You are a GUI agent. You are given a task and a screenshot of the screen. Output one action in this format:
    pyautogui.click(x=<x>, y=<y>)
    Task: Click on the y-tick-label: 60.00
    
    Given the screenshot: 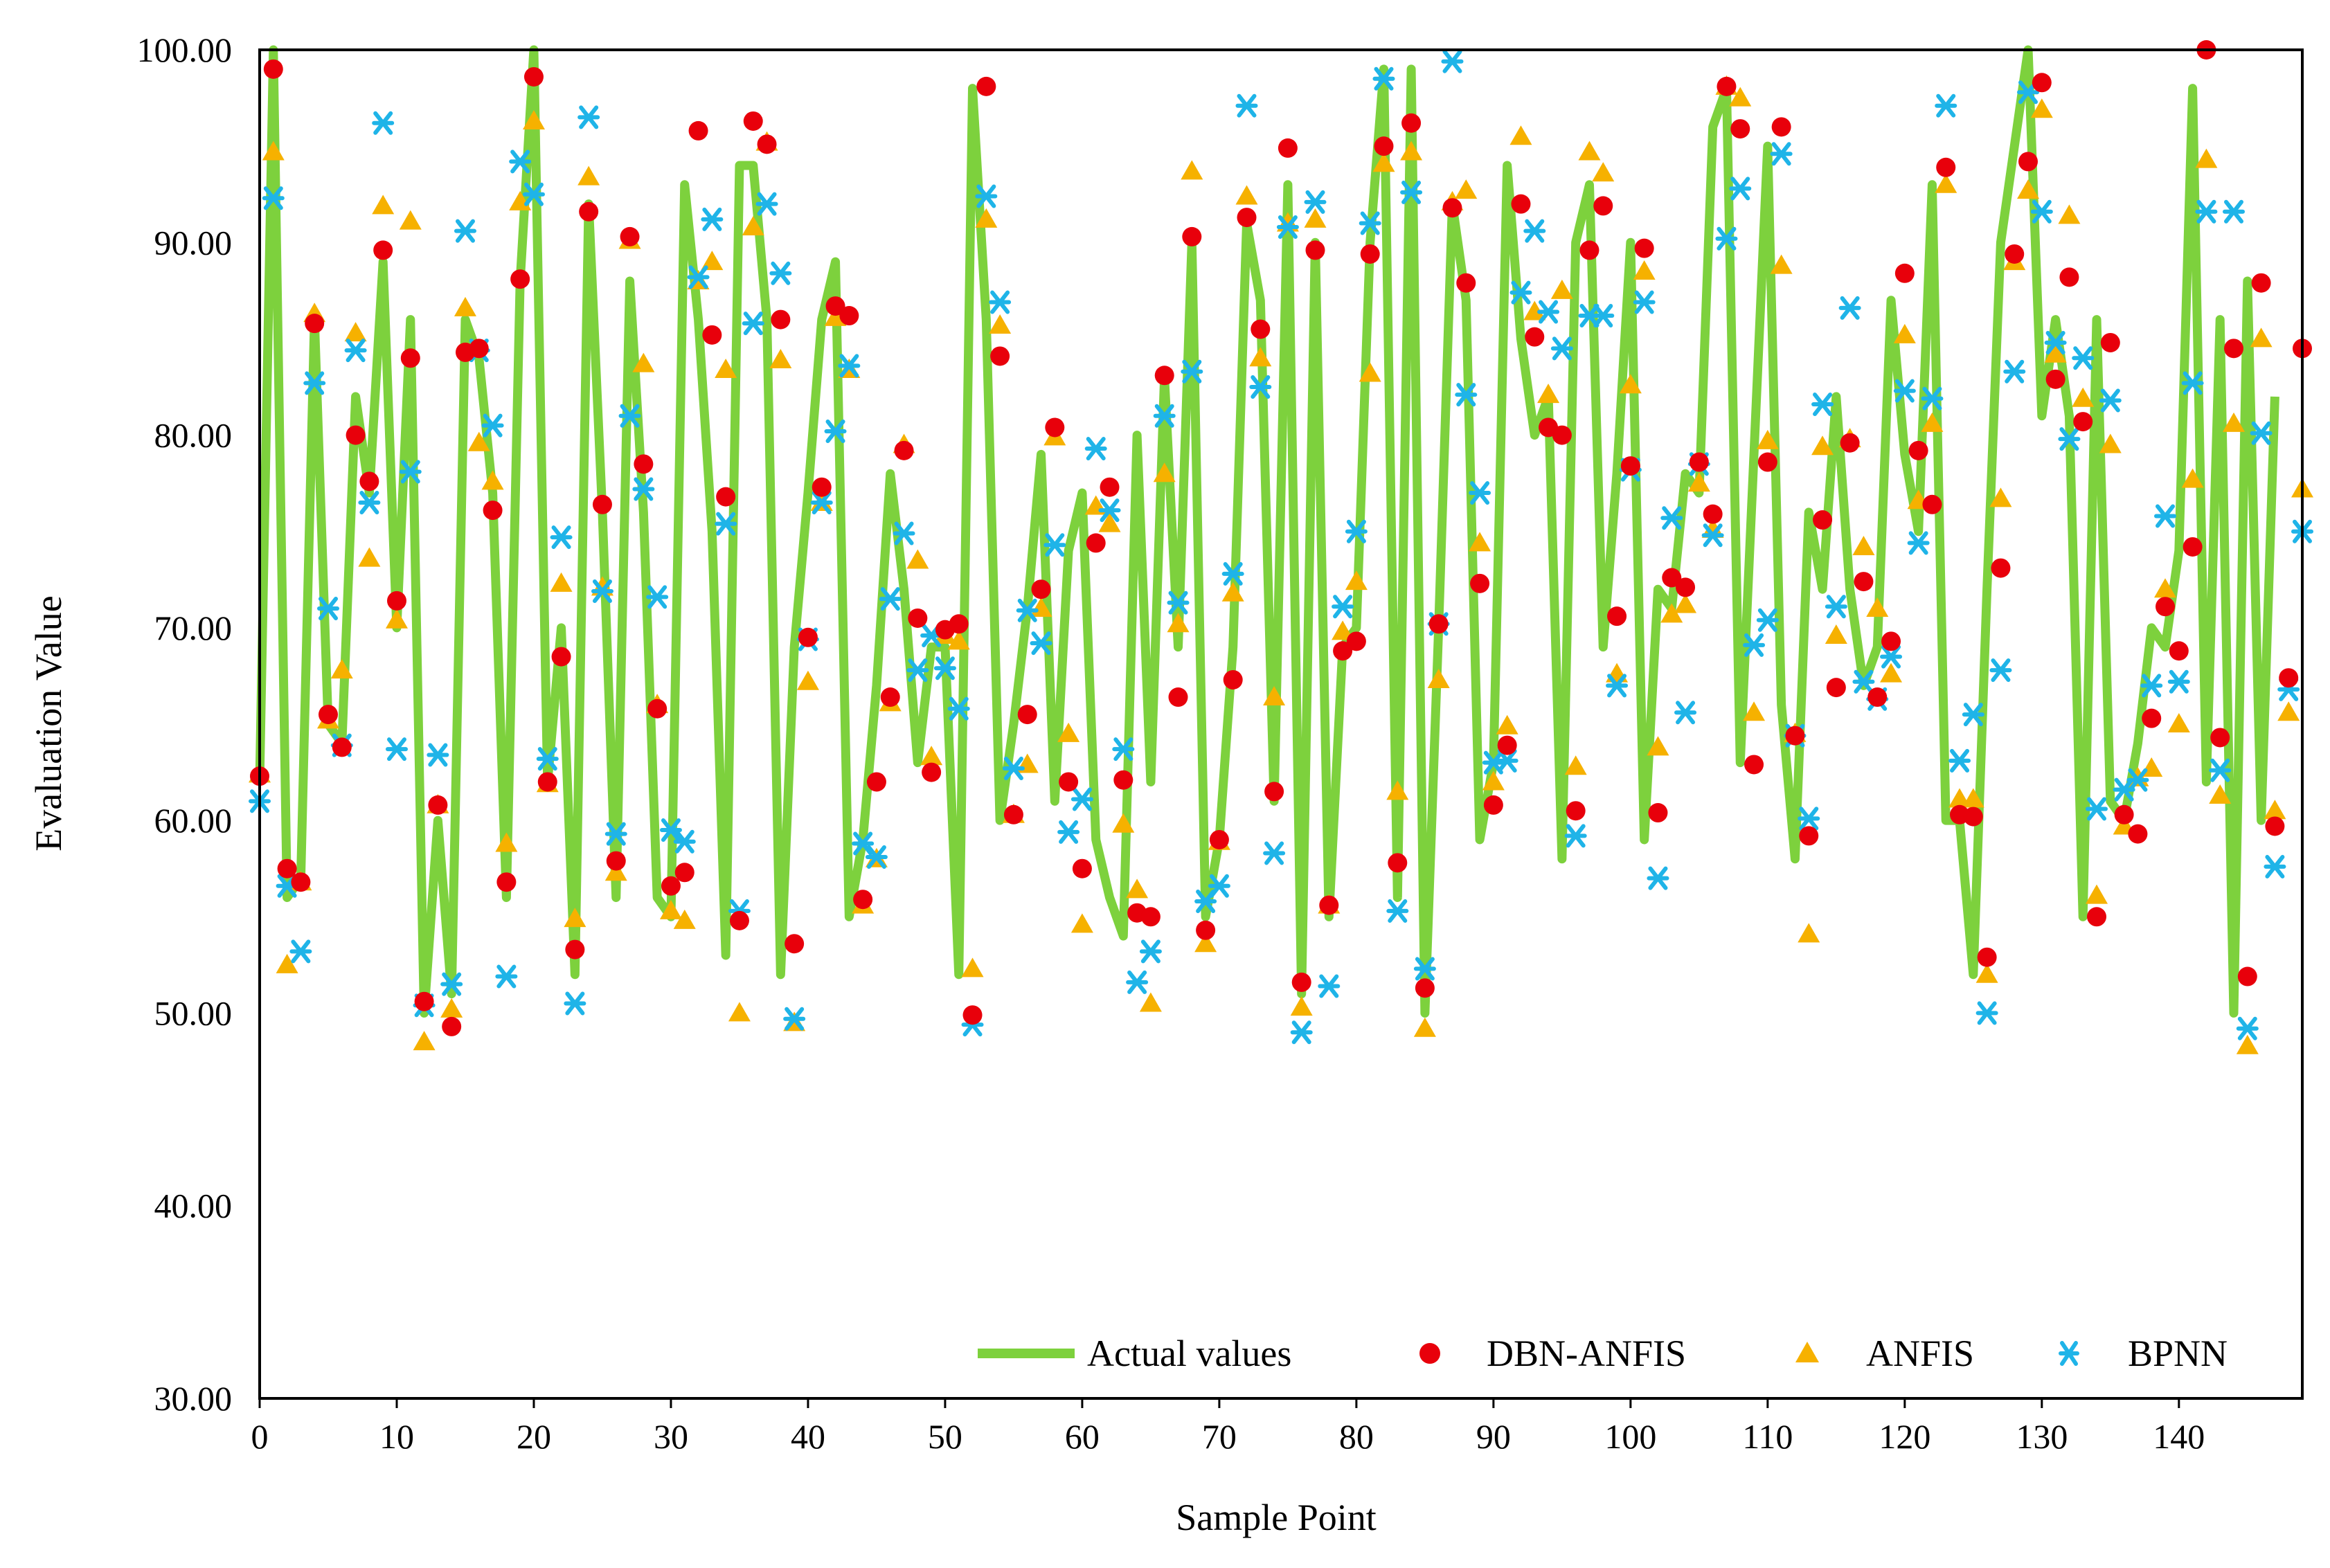 What is the action you would take?
    pyautogui.click(x=193, y=820)
    